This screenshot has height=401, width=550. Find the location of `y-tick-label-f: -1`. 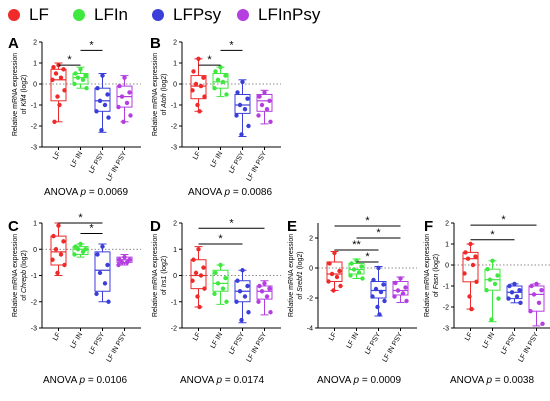

y-tick-label-f: -1 is located at coordinates (446, 287).